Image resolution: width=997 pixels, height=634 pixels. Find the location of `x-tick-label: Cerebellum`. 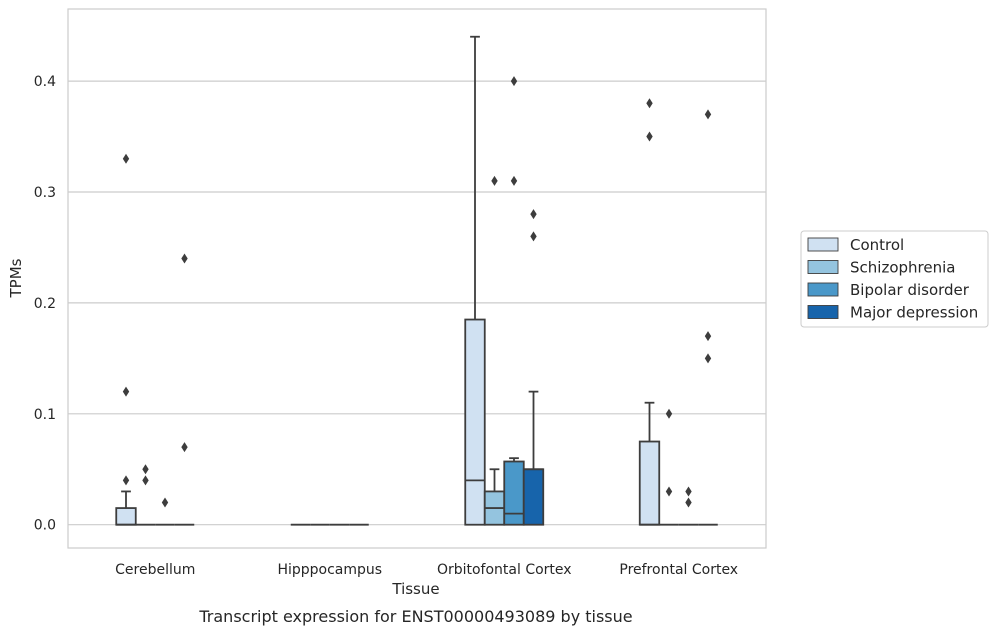

x-tick-label: Cerebellum is located at coordinates (155, 570).